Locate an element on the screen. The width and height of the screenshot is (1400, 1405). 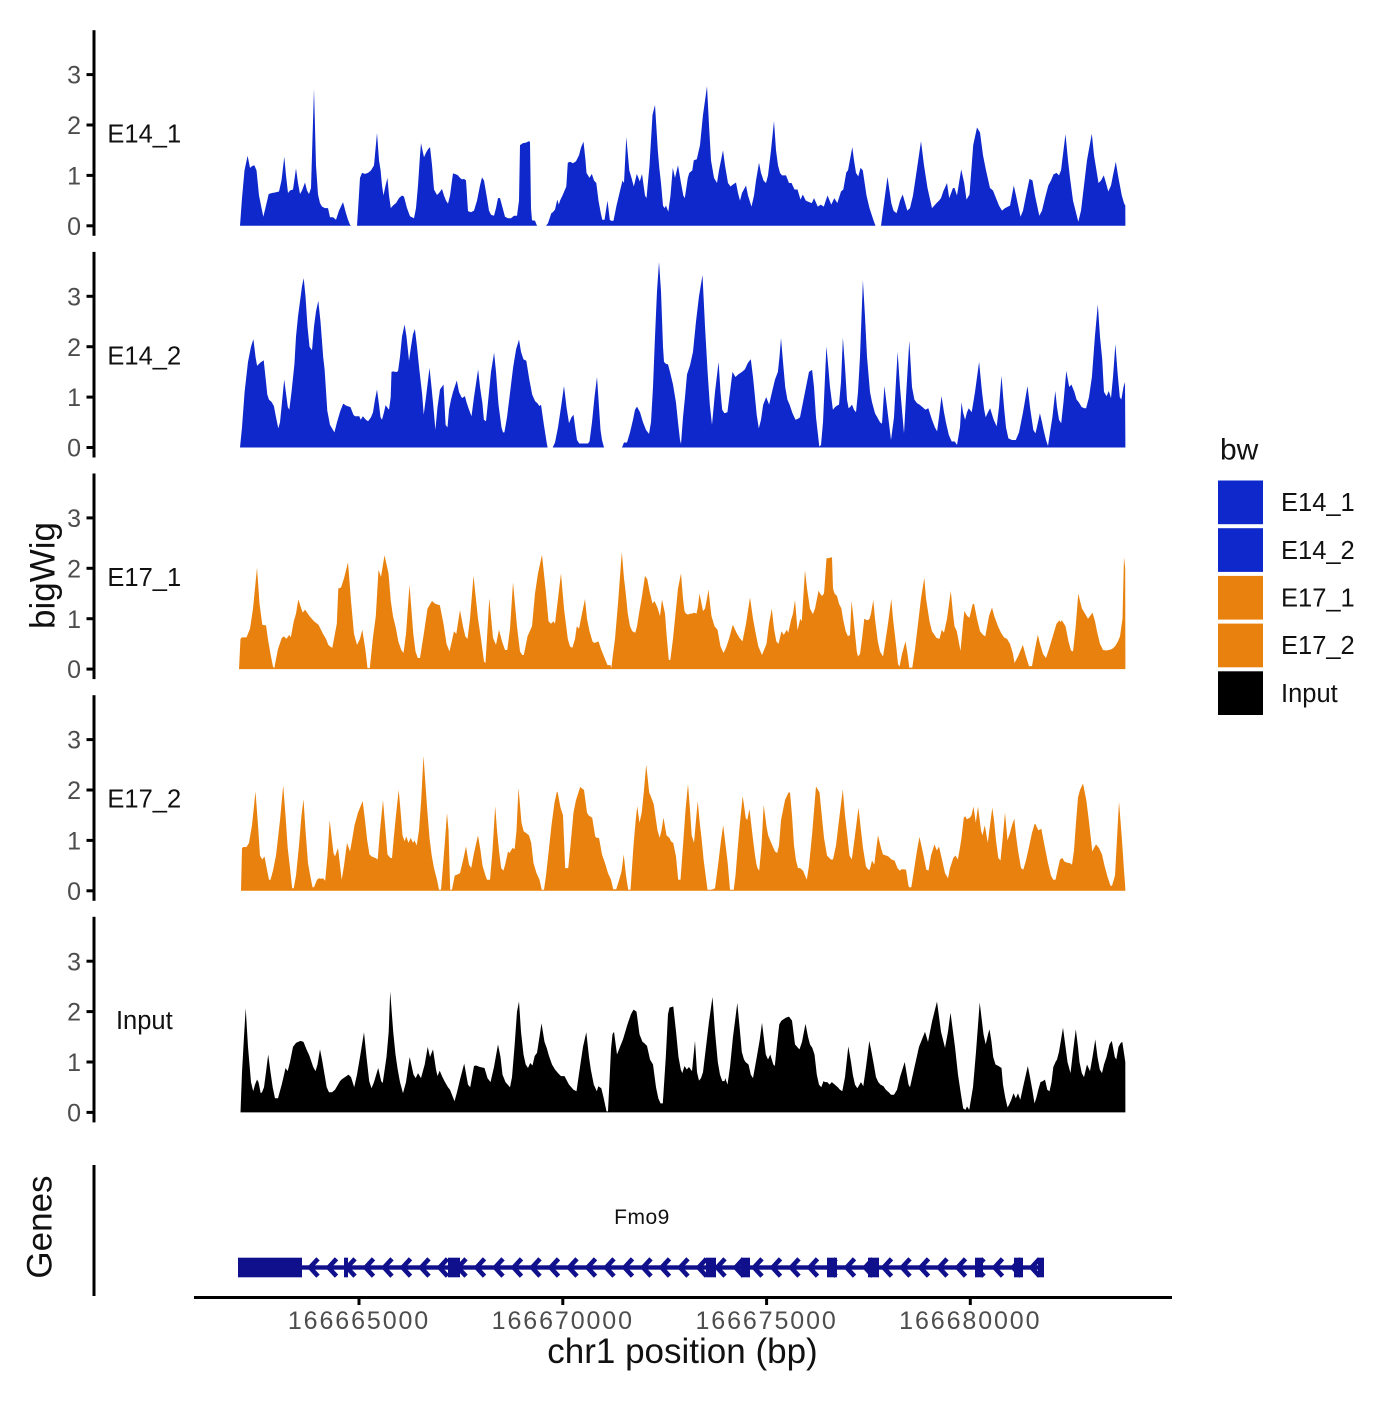
svg-text: bigWig is located at coordinates (43, 575).